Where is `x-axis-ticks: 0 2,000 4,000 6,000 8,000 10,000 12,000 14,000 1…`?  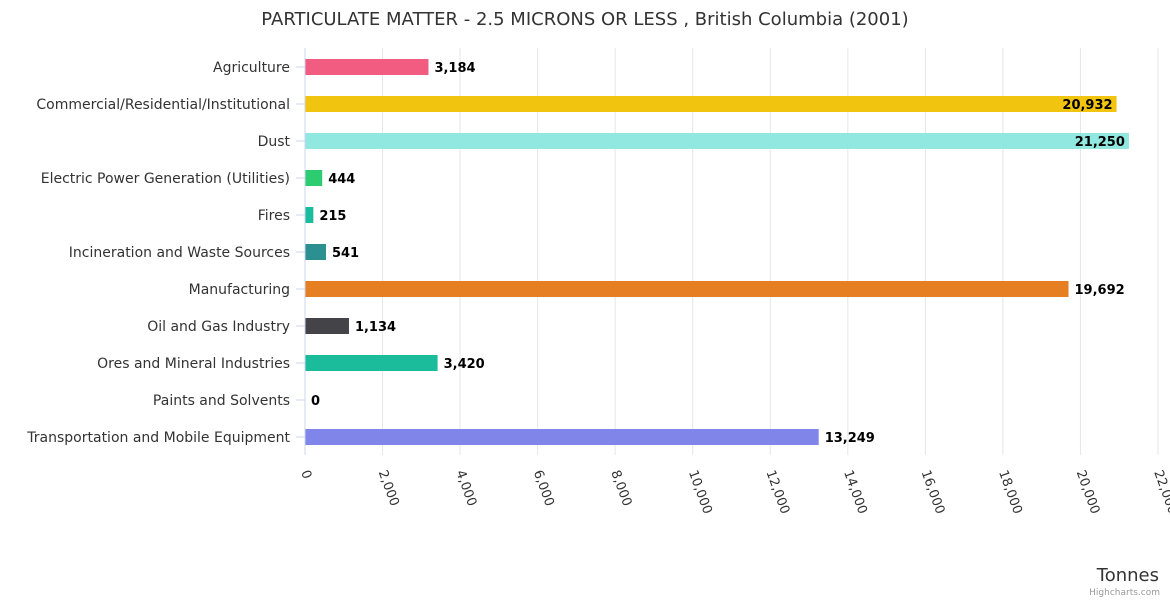
x-axis-ticks: 0 2,000 4,000 6,000 8,000 10,000 12,000 14,000 1… is located at coordinates (733, 492).